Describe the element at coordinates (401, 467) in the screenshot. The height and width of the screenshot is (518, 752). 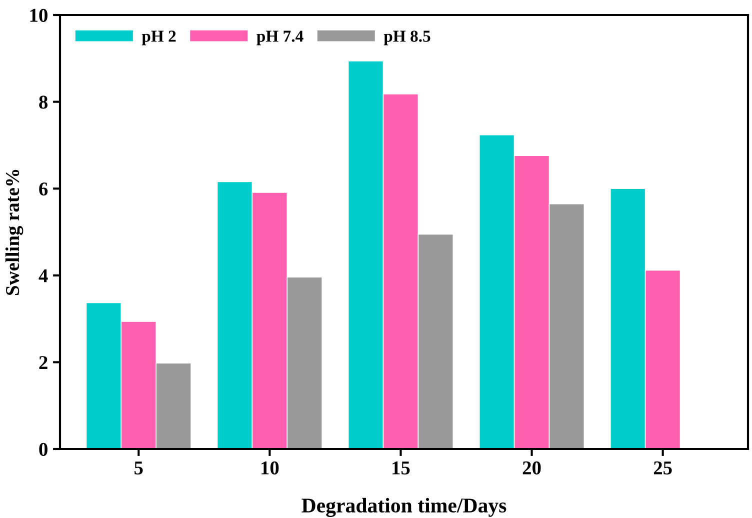
I see `x-tick-label: 15` at that location.